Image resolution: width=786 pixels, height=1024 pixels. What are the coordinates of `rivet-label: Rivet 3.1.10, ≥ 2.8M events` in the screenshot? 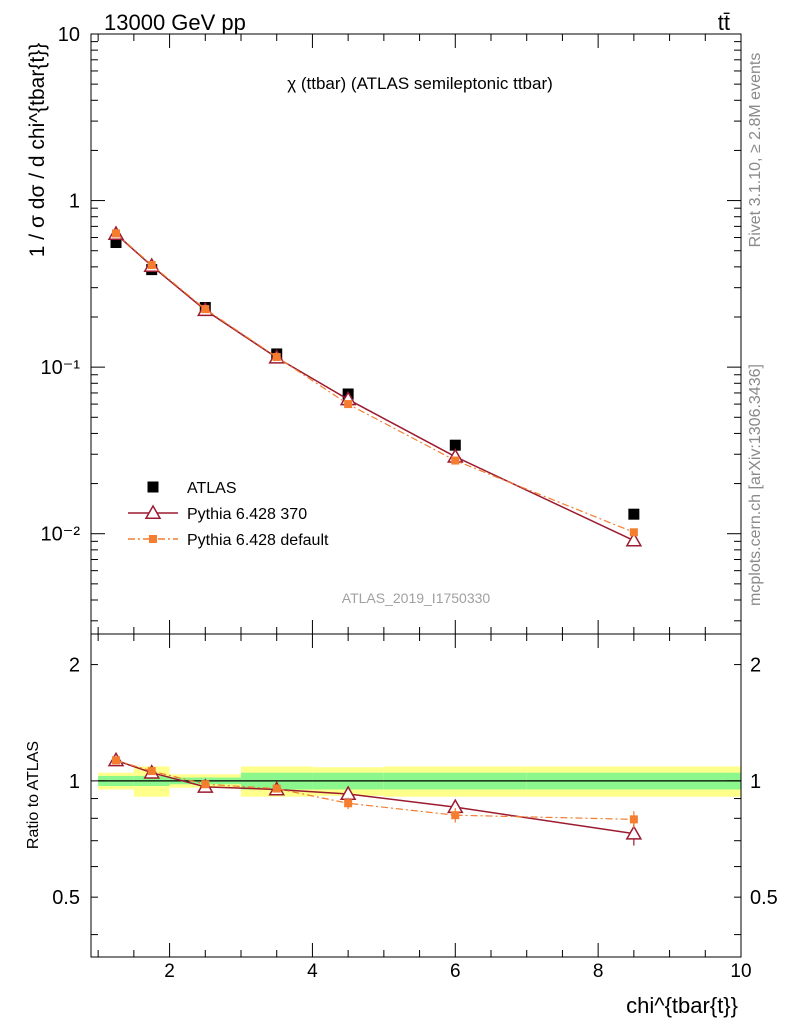 It's located at (755, 150).